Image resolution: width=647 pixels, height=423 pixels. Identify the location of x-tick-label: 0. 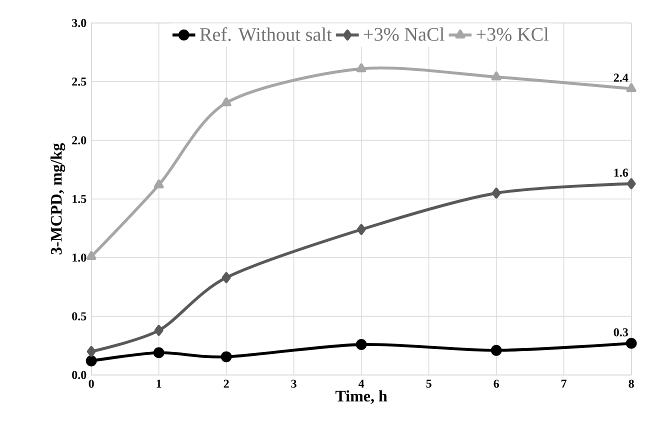
(91, 384).